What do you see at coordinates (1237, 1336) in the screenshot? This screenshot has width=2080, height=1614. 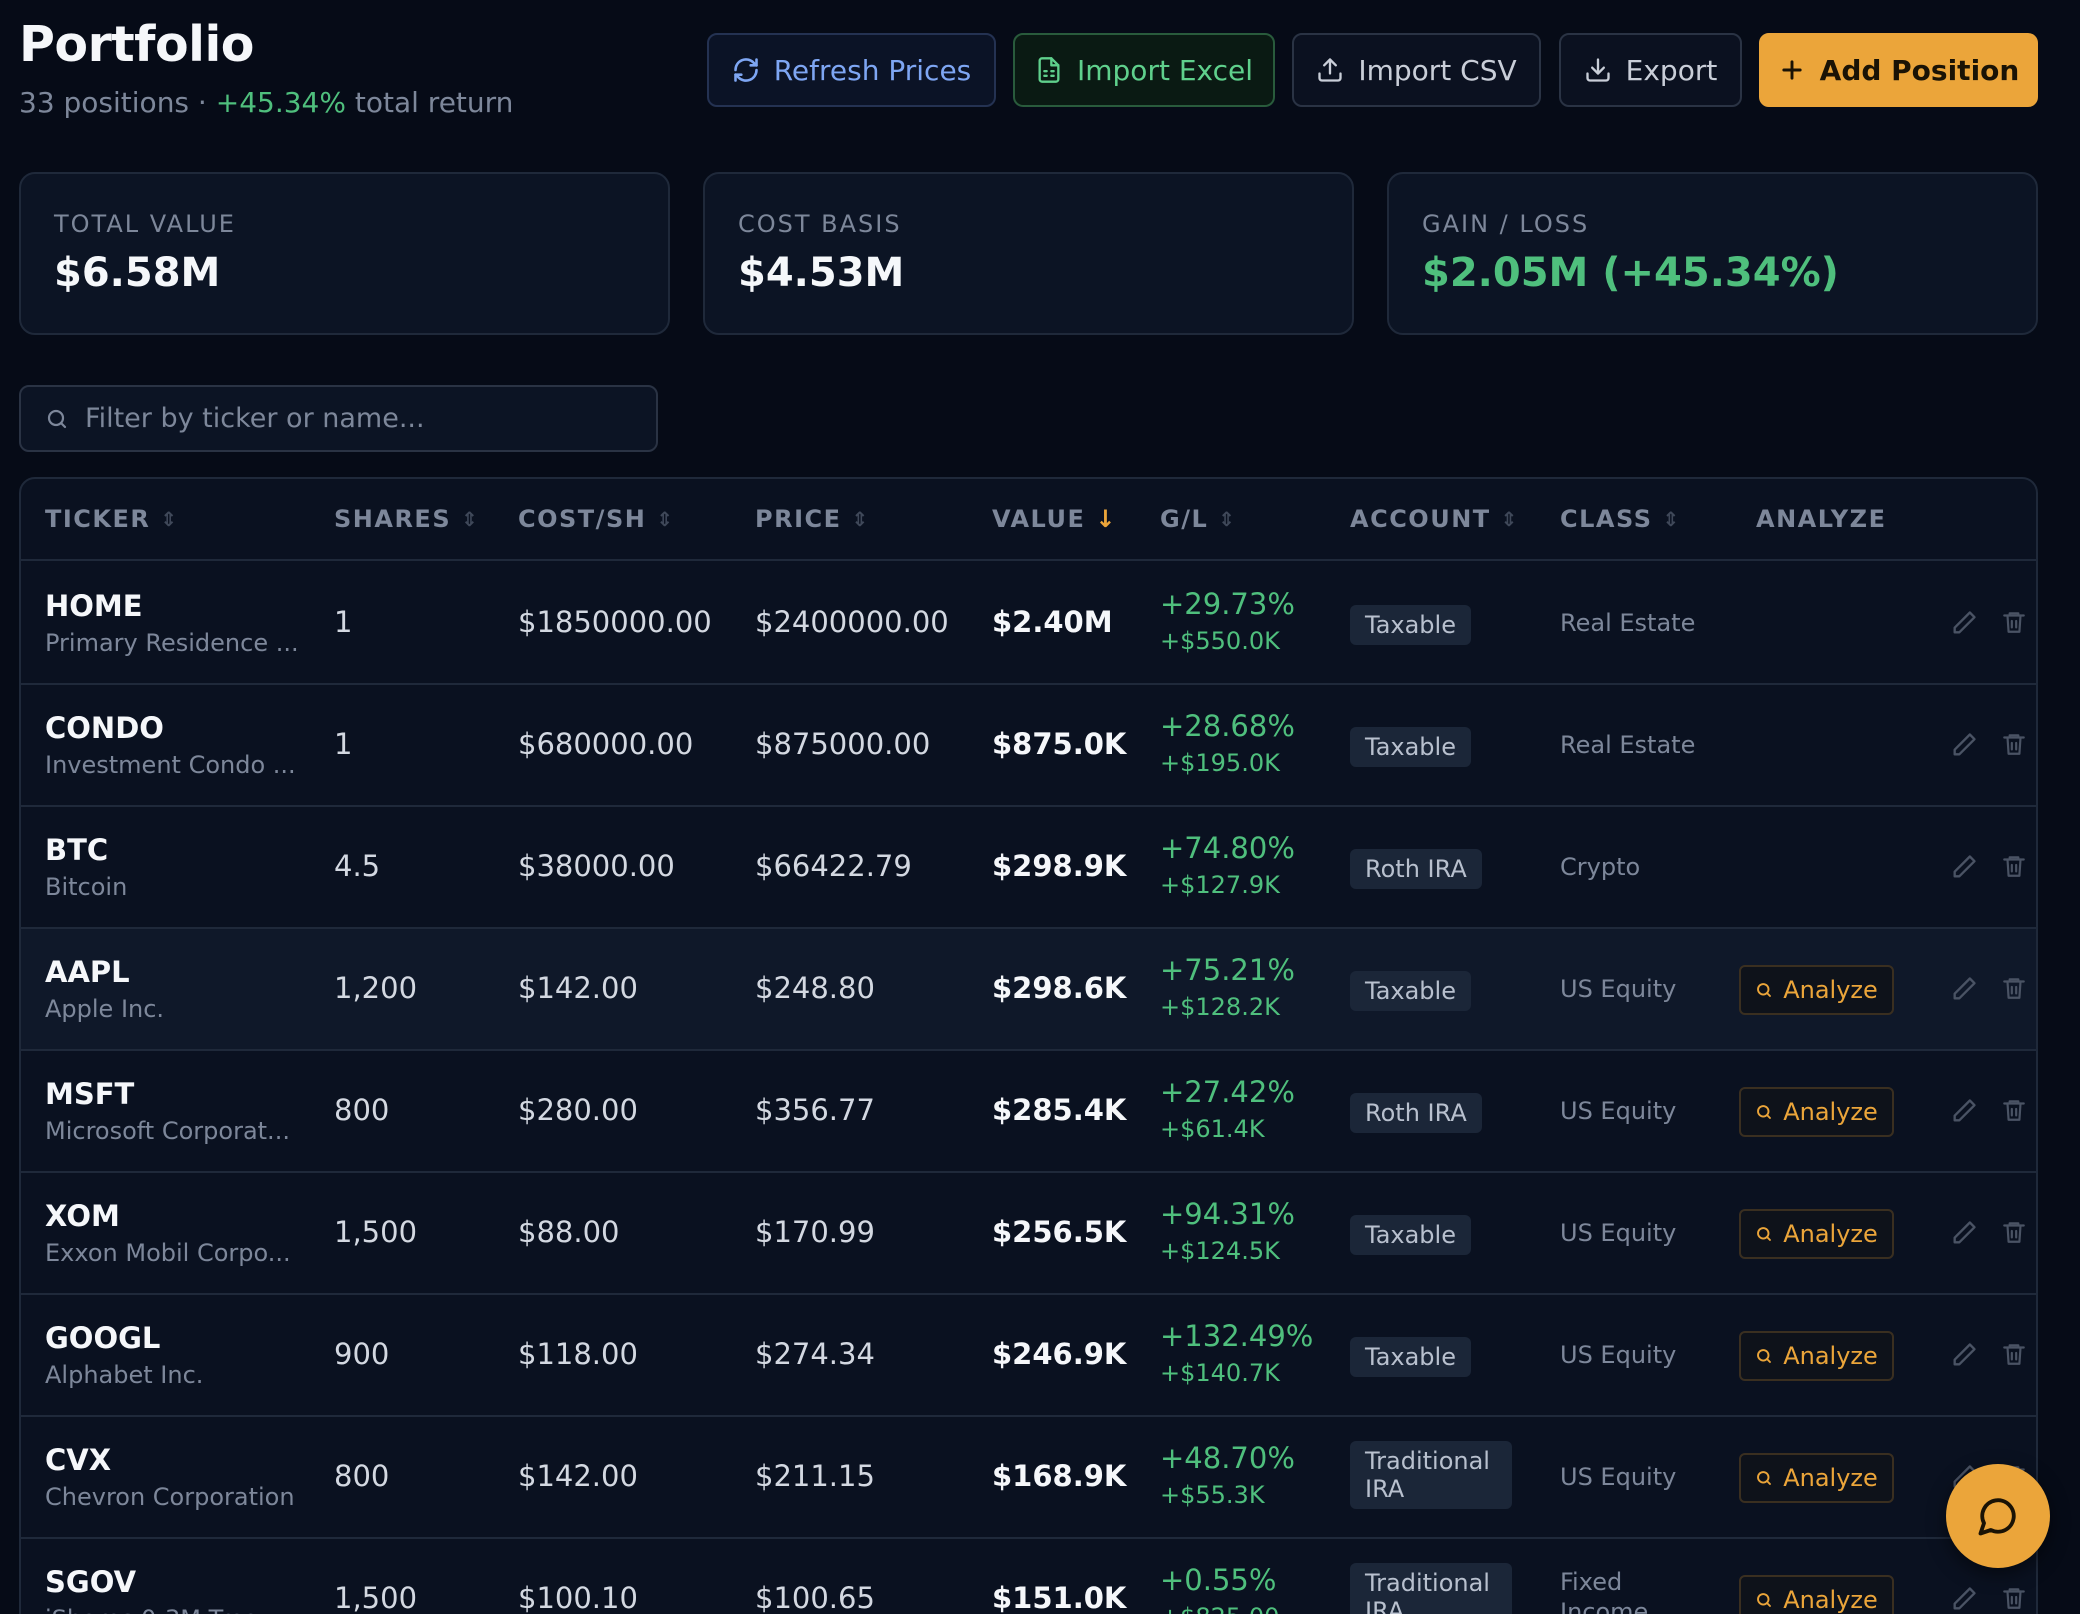 I see `gain-loss-percent: +132.49%` at bounding box center [1237, 1336].